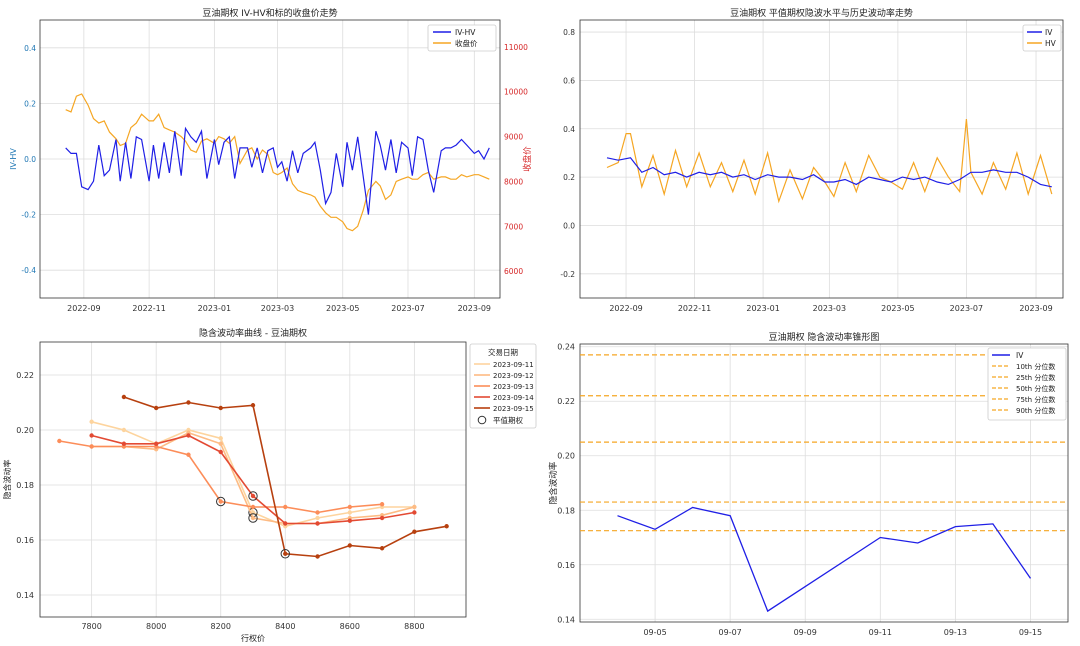 The width and height of the screenshot is (1080, 646). I want to click on legend-label: IV, so click(1049, 32).